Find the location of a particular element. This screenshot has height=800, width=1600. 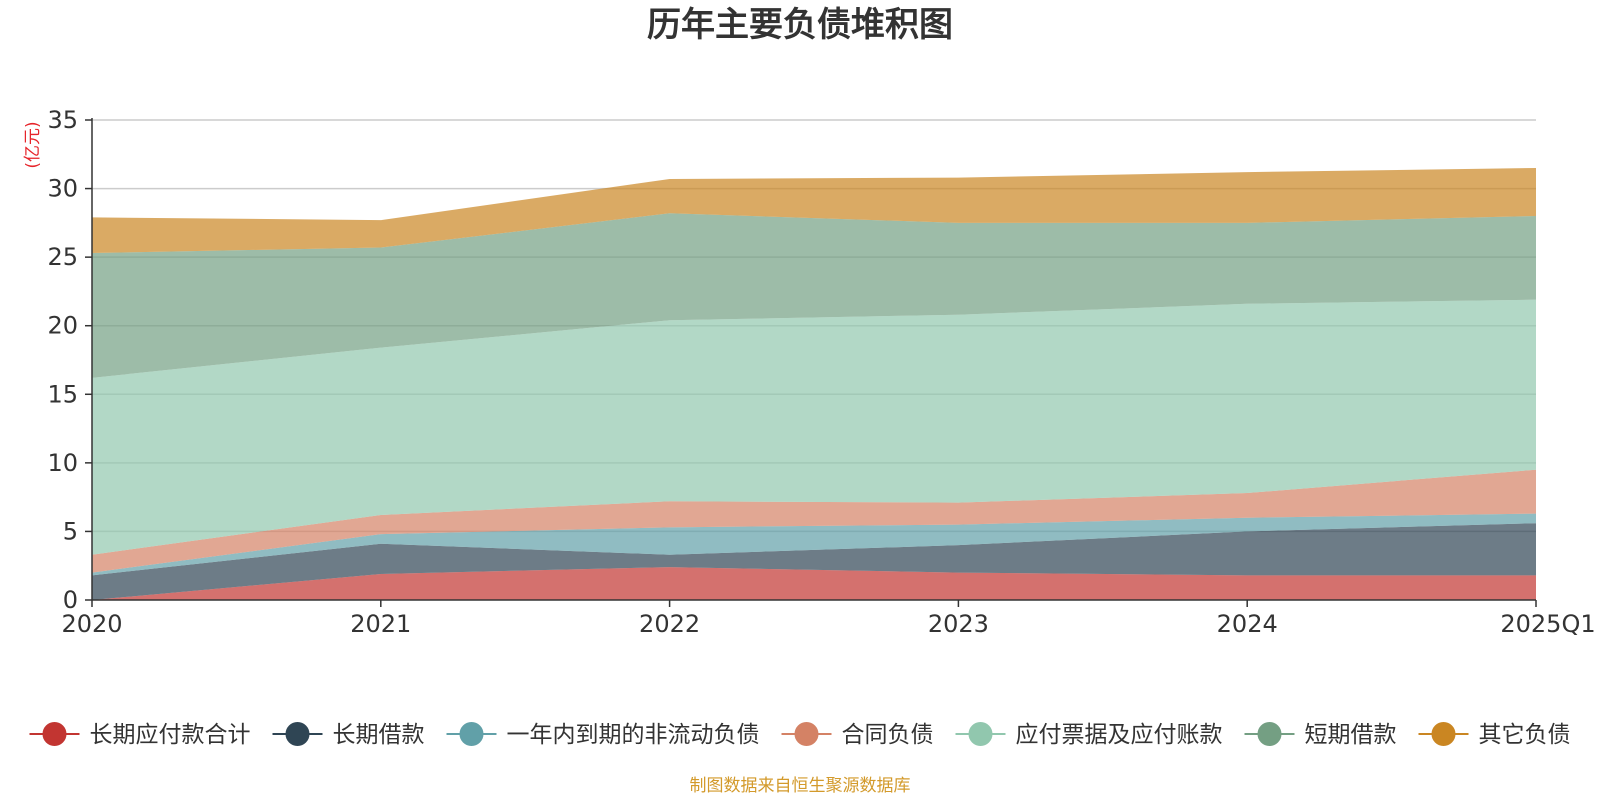

legend-item-5: 短期借款 is located at coordinates (1320, 735).